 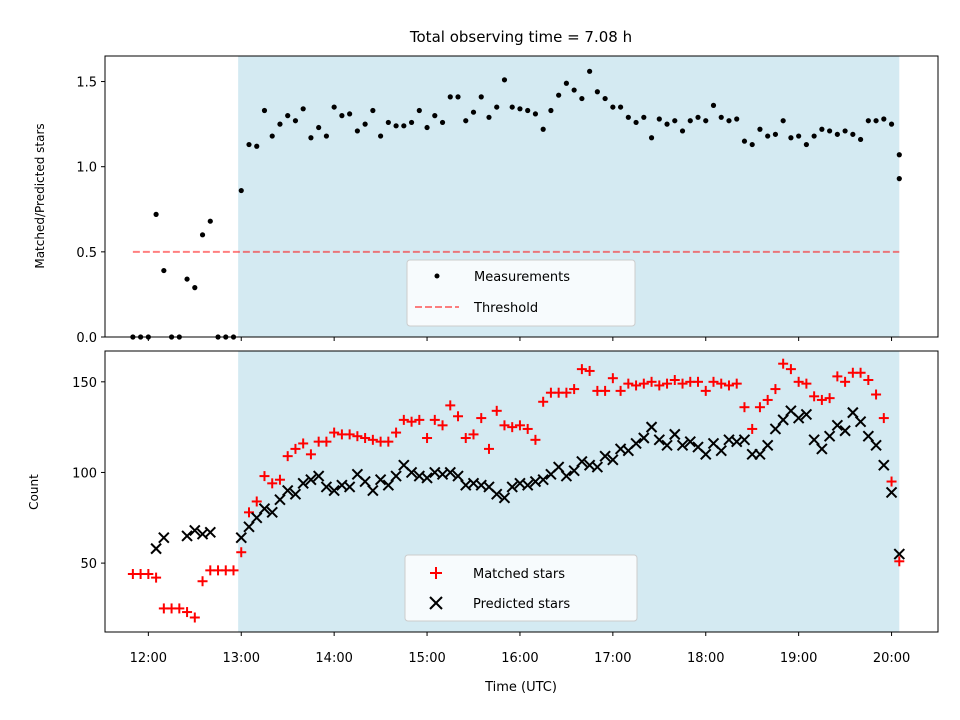 What do you see at coordinates (521, 588) in the screenshot?
I see `bottom-legend: Matched stars Predicted stars` at bounding box center [521, 588].